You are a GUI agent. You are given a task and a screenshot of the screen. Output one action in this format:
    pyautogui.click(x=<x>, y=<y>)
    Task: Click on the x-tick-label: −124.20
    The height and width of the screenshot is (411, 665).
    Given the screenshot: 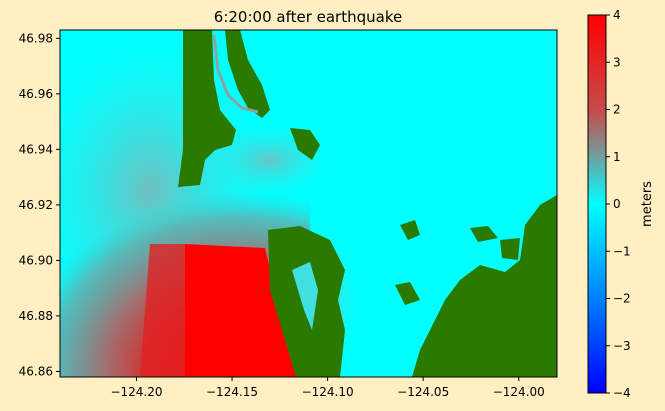 What is the action you would take?
    pyautogui.click(x=136, y=392)
    